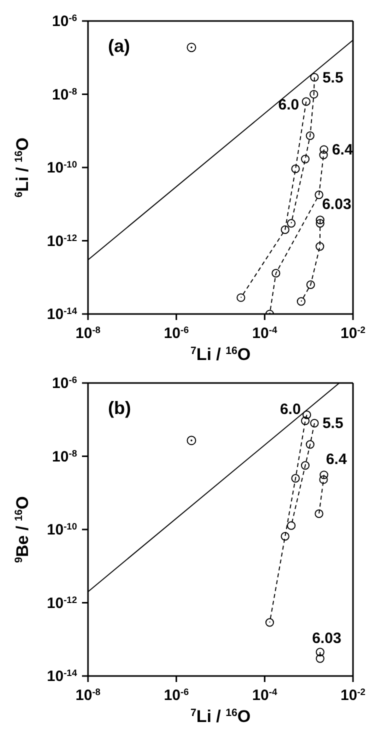  I want to click on text: (b), so click(119, 408).